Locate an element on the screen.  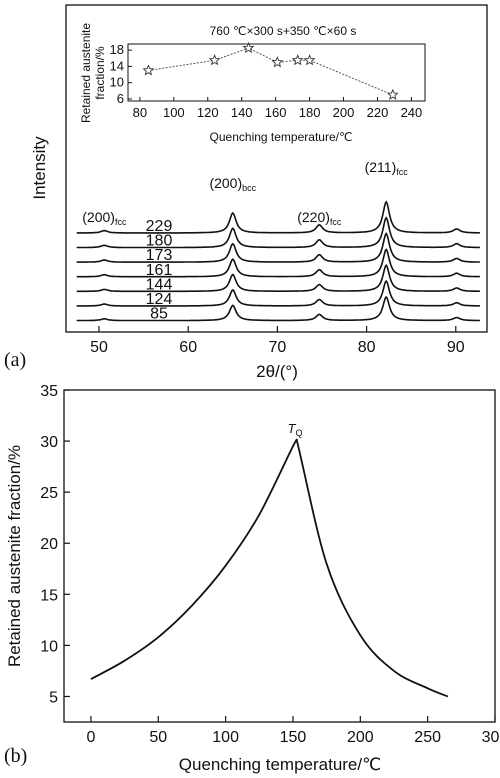
inset-series is located at coordinates (270, 70).